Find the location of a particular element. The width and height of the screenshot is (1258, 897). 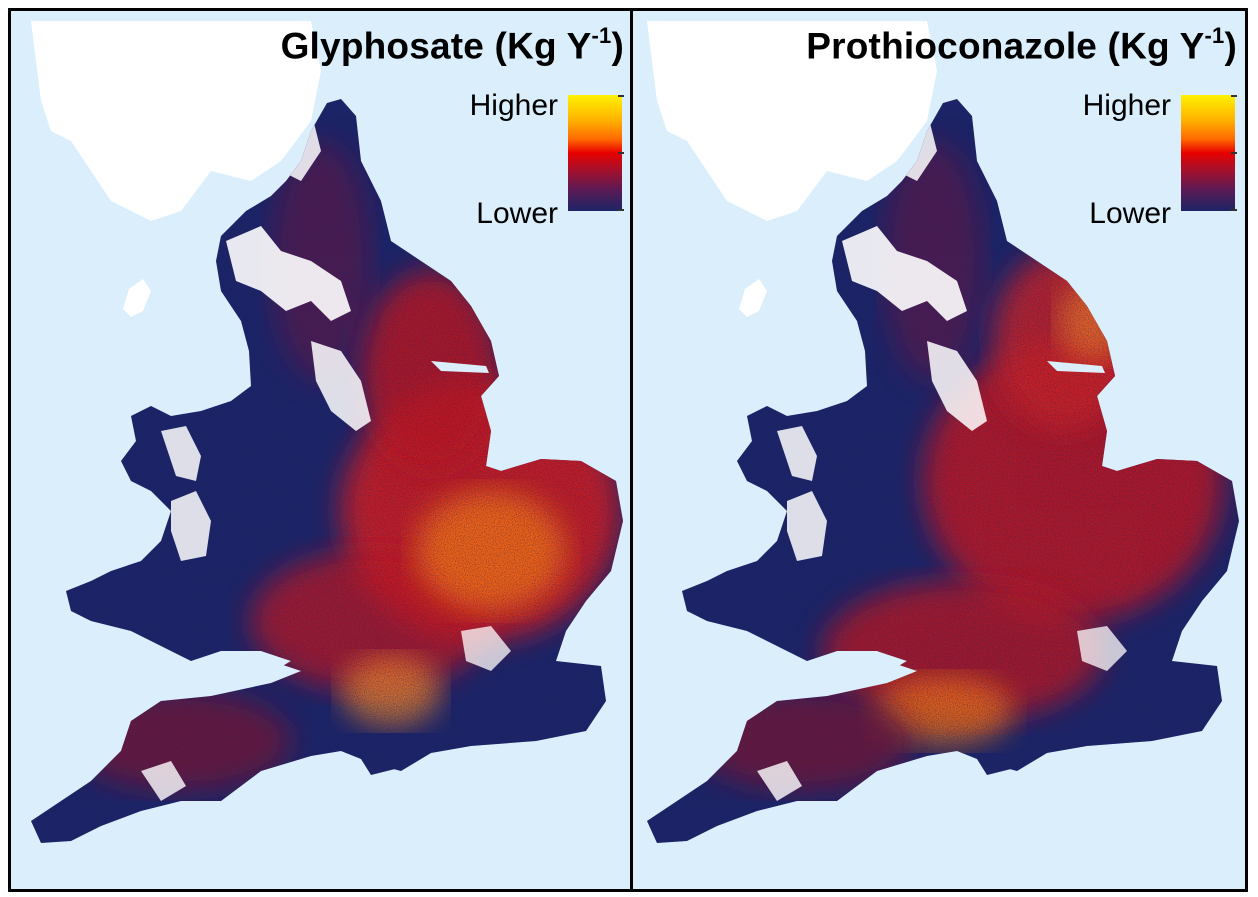

panel-title: Prothioconazole (Kg Y-1) is located at coordinates (1021, 45).